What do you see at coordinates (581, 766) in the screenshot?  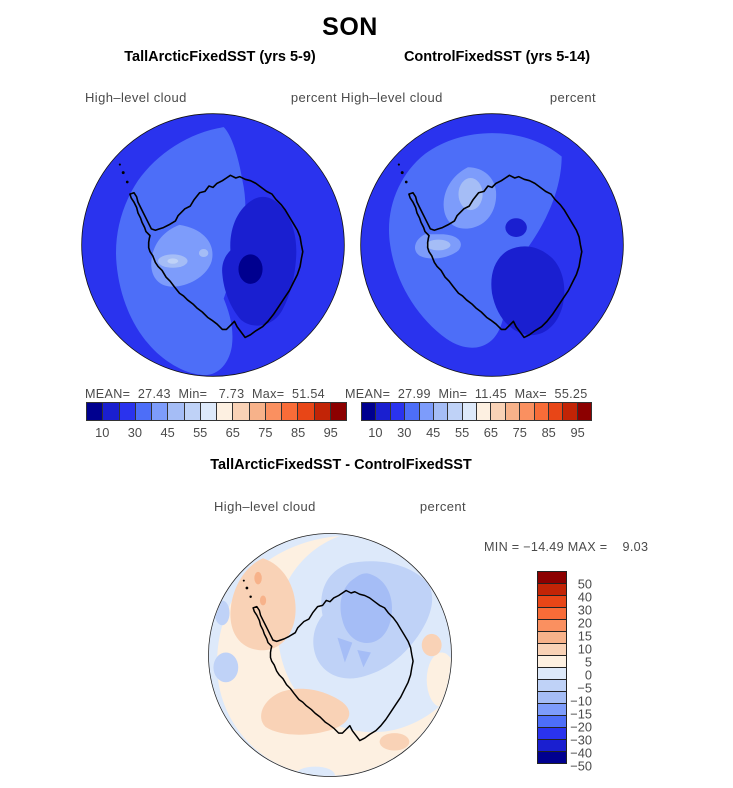 I see `colorbar-tick-label: −50` at bounding box center [581, 766].